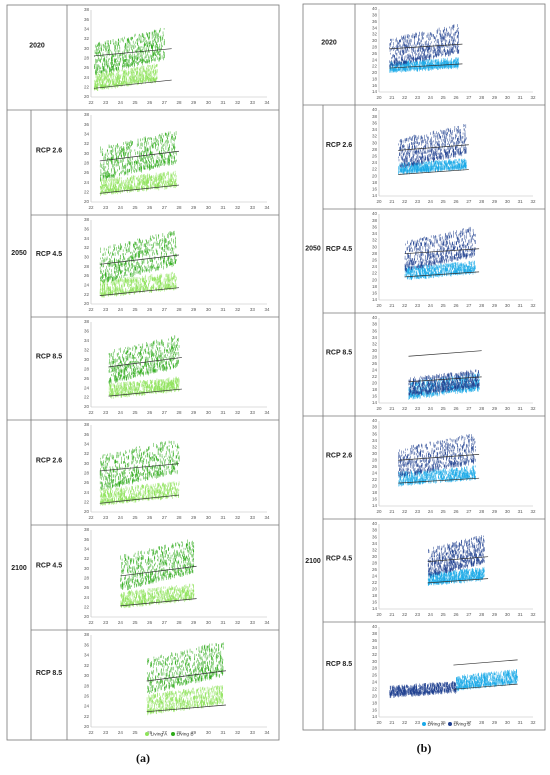 The width and height of the screenshot is (550, 775). I want to click on x-tick-label: 31, so click(223, 309).